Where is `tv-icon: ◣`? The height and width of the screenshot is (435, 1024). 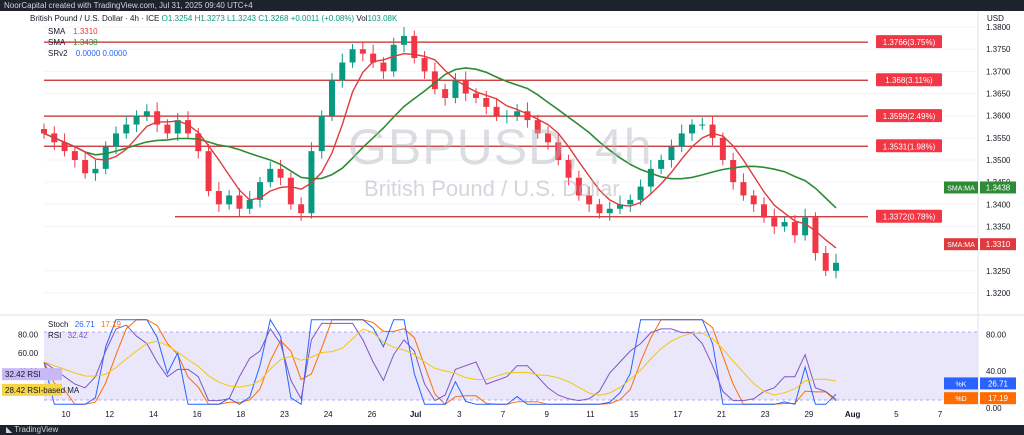
tv-icon: ◣ is located at coordinates (10, 429).